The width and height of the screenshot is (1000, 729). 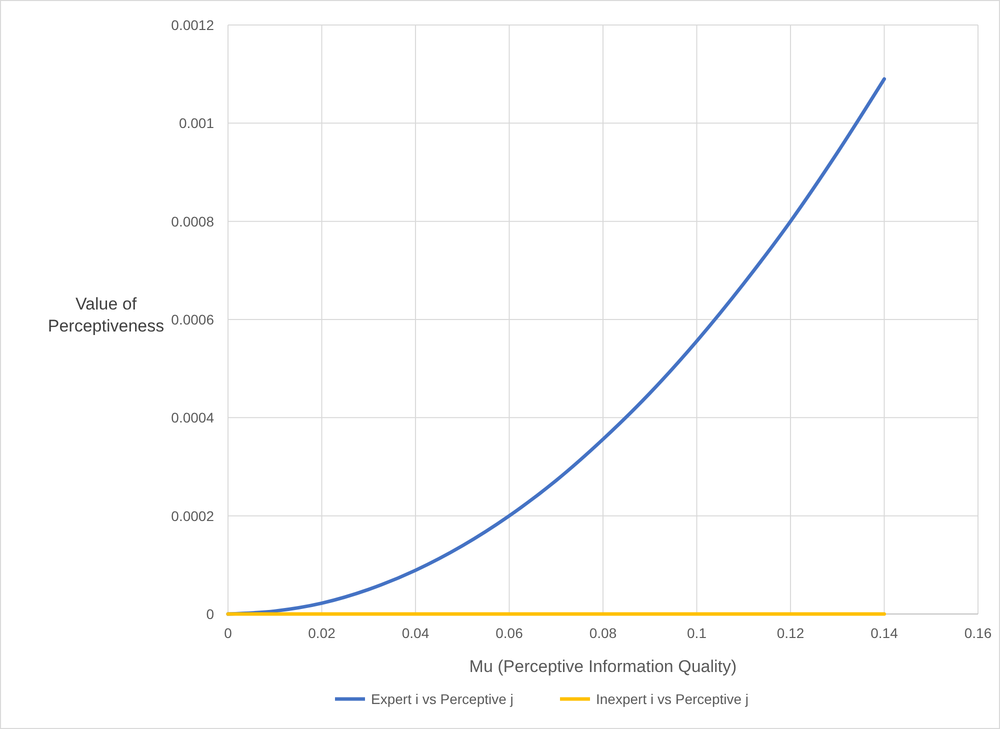 I want to click on x-tick-label: 0.1, so click(x=697, y=633).